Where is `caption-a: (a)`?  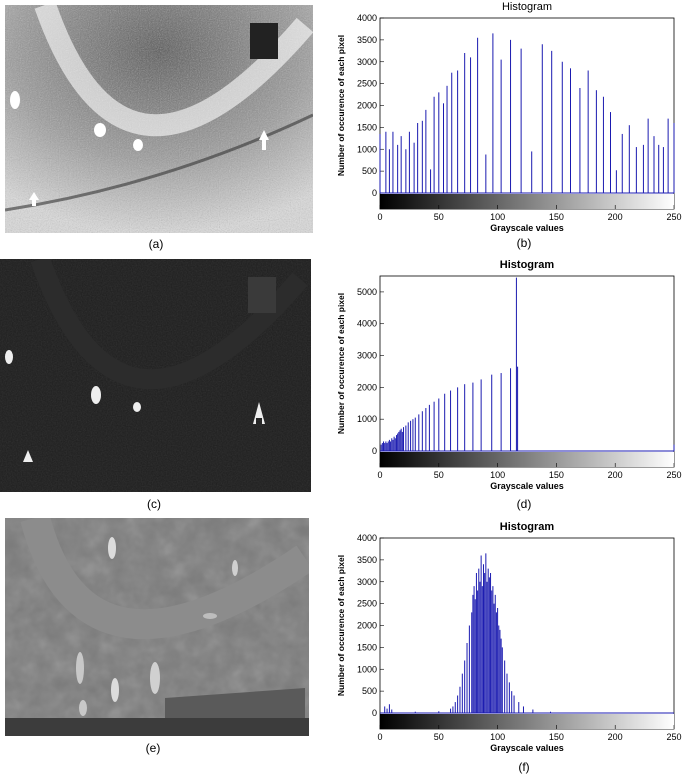 caption-a: (a) is located at coordinates (156, 244).